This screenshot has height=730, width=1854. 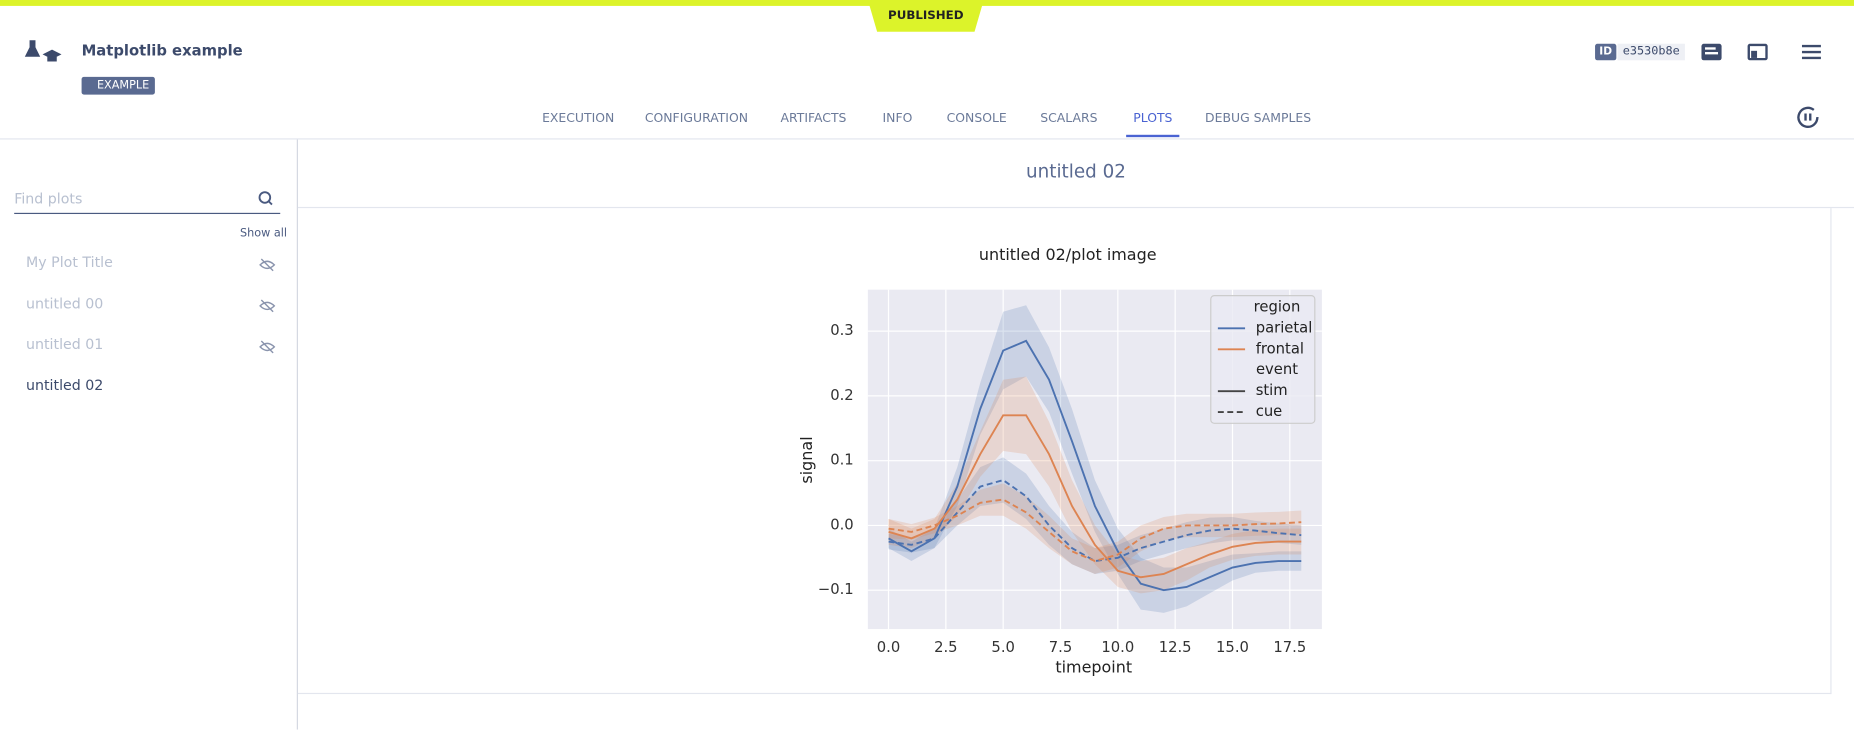 I want to click on legend-label: stim, so click(x=1272, y=390).